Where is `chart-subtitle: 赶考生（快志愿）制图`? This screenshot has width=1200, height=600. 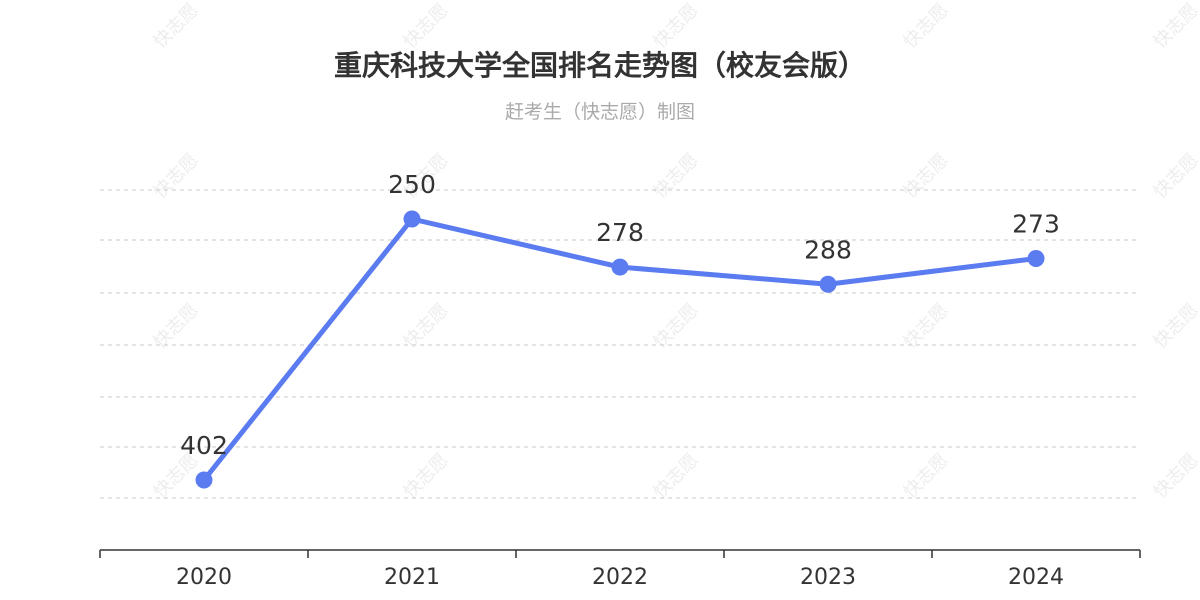 chart-subtitle: 赶考生（快志愿）制图 is located at coordinates (600, 112).